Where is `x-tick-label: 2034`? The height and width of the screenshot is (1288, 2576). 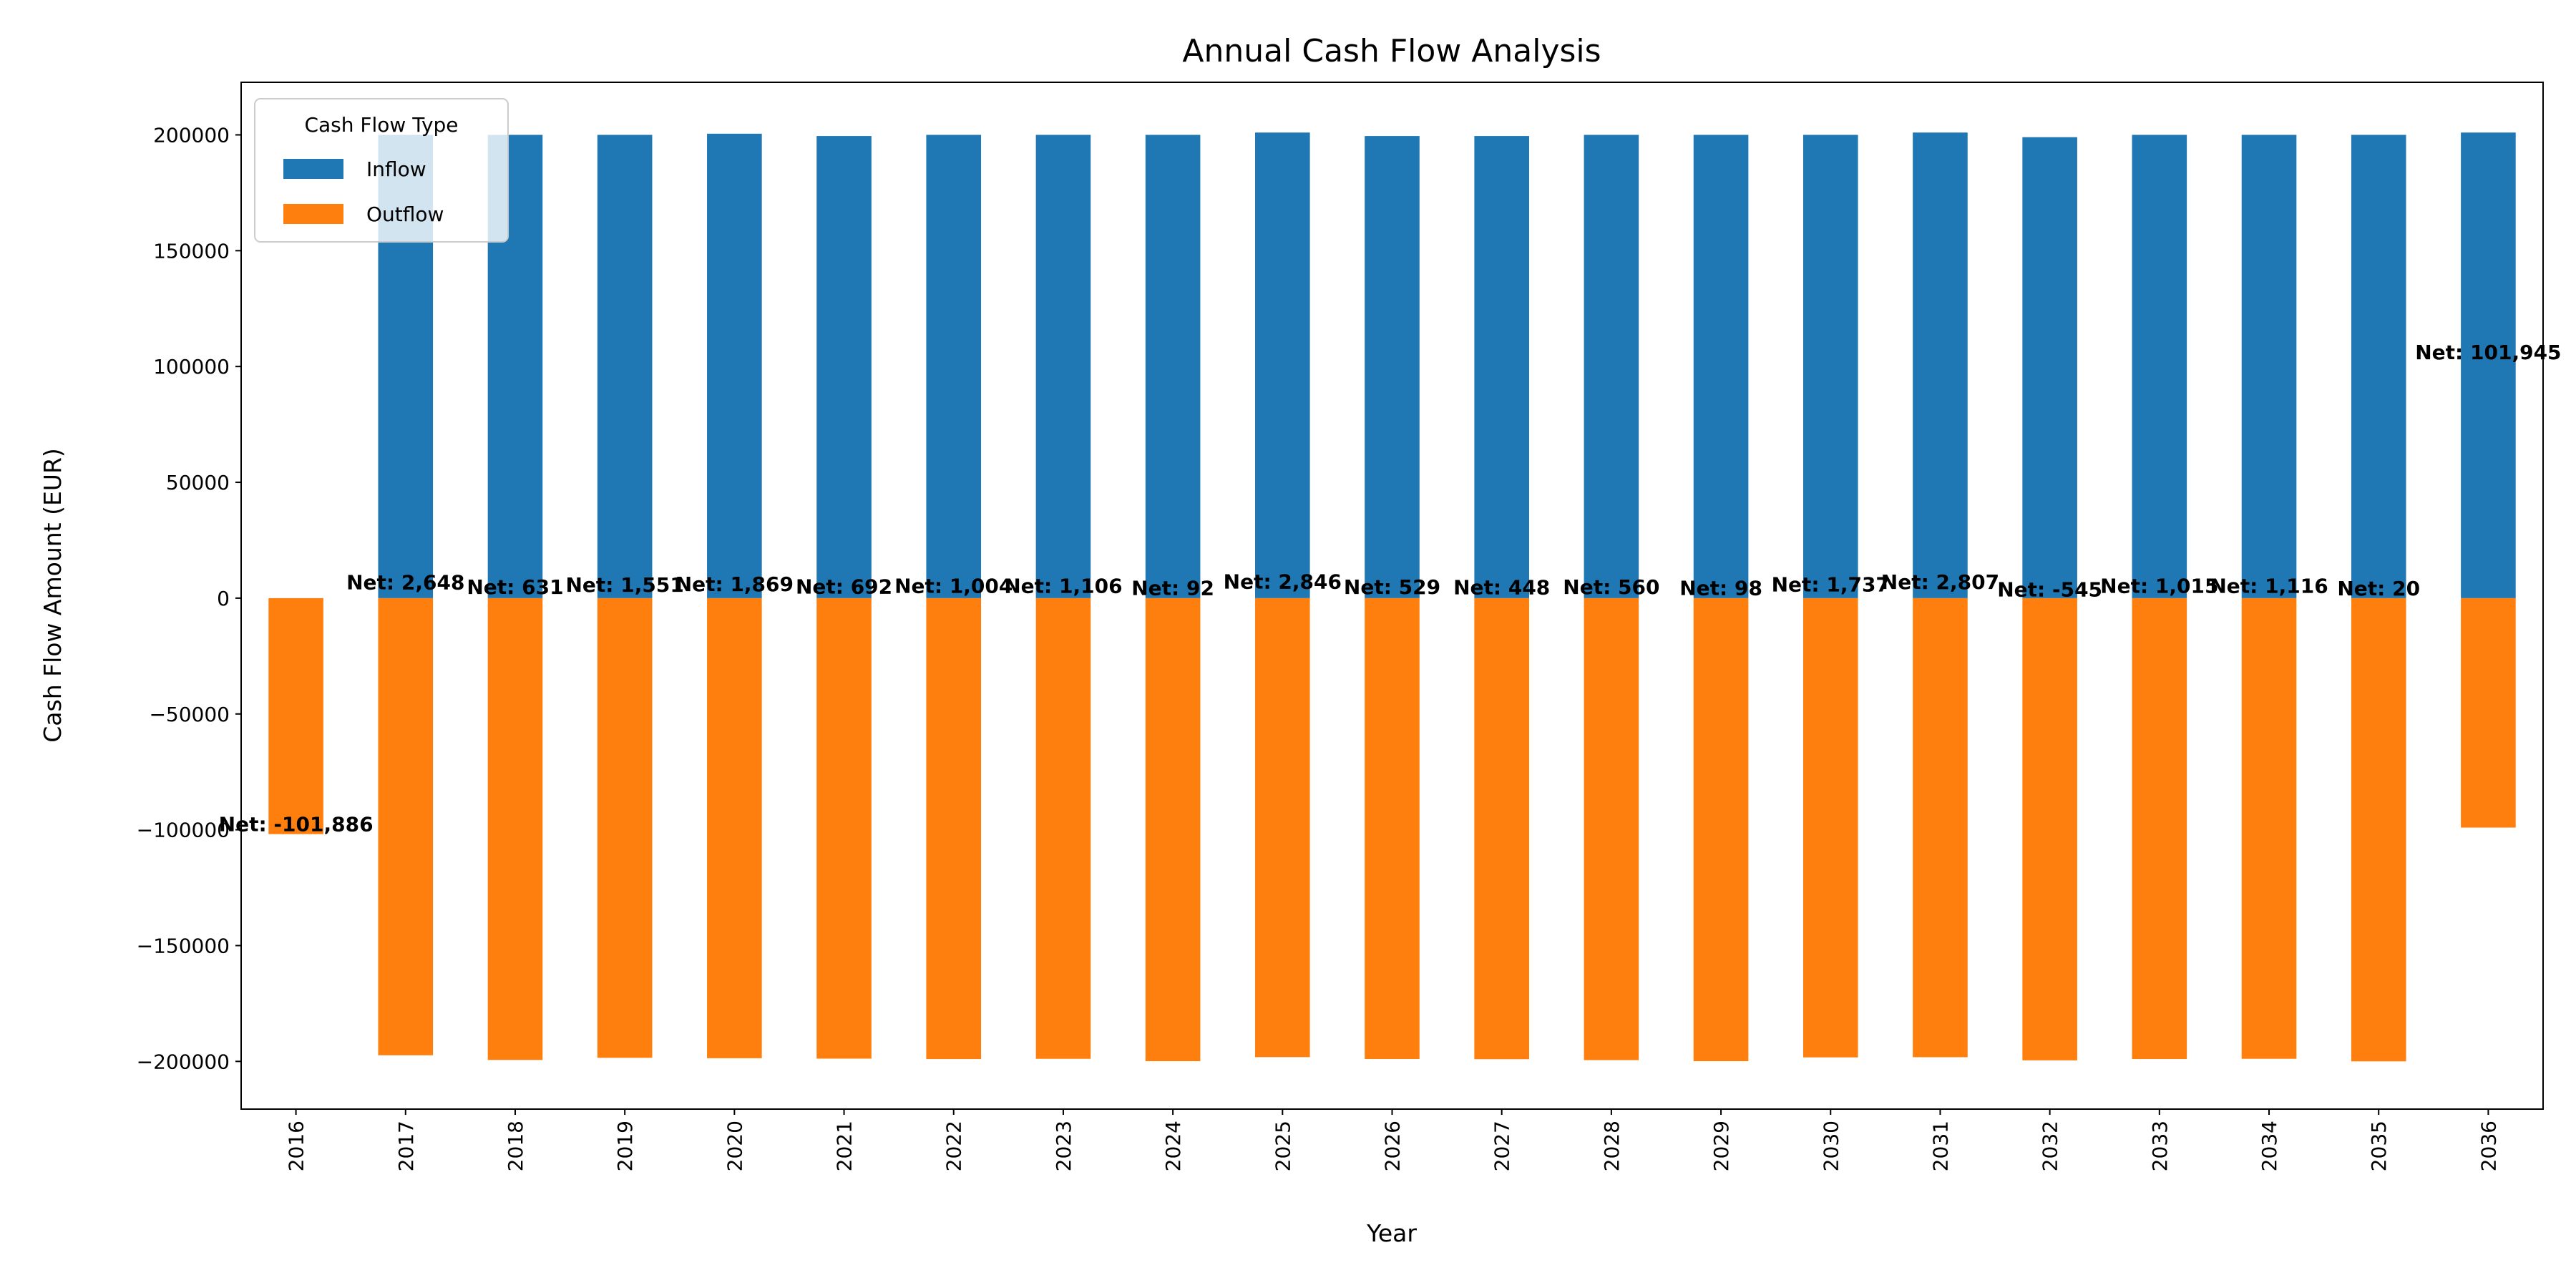 x-tick-label: 2034 is located at coordinates (2269, 1146).